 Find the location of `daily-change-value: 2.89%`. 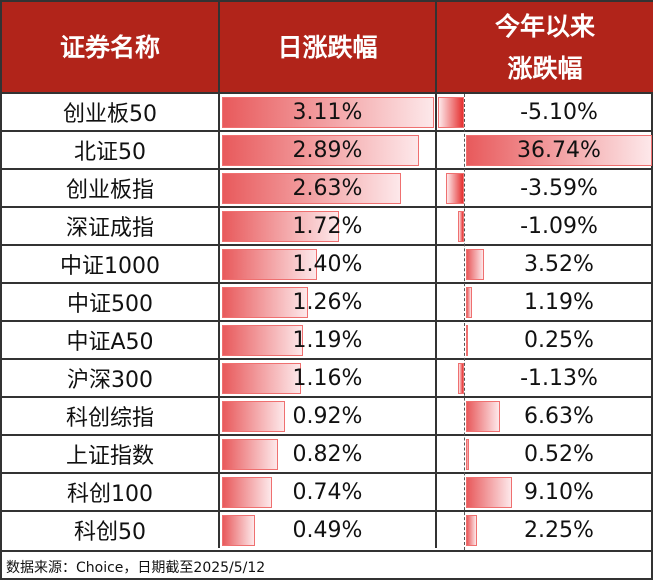

daily-change-value: 2.89% is located at coordinates (327, 150).